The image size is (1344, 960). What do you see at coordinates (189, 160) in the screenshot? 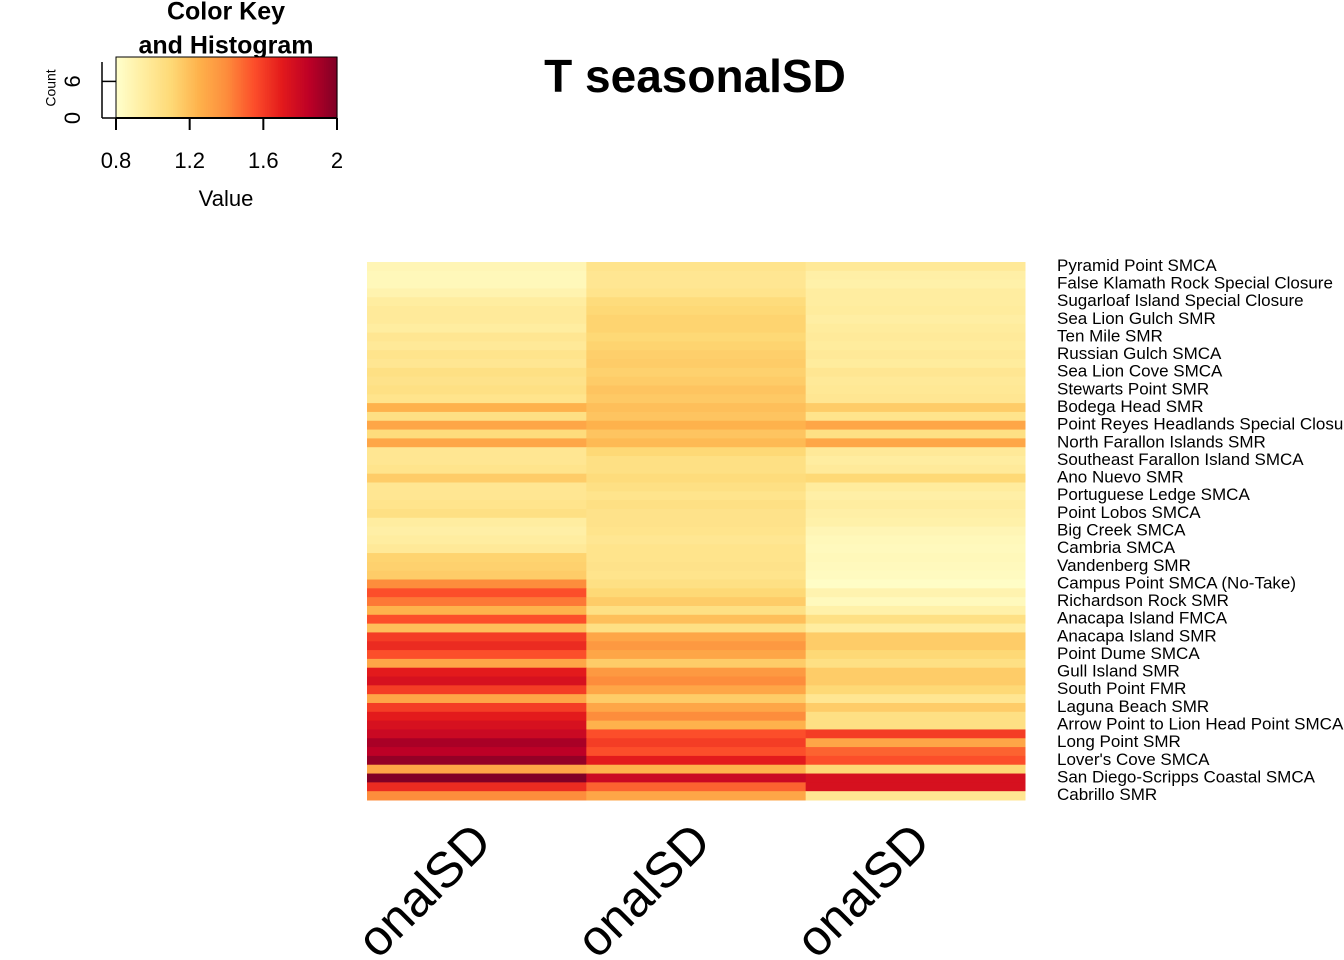
I see `key-x-tick-label: 1.2` at bounding box center [189, 160].